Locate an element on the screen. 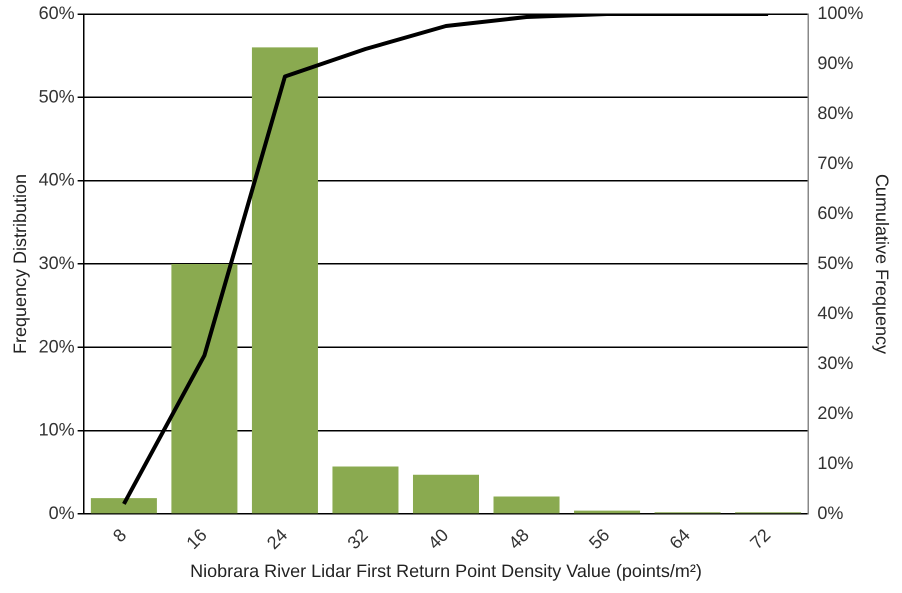  y2-tick-label: 70% is located at coordinates (835, 162).